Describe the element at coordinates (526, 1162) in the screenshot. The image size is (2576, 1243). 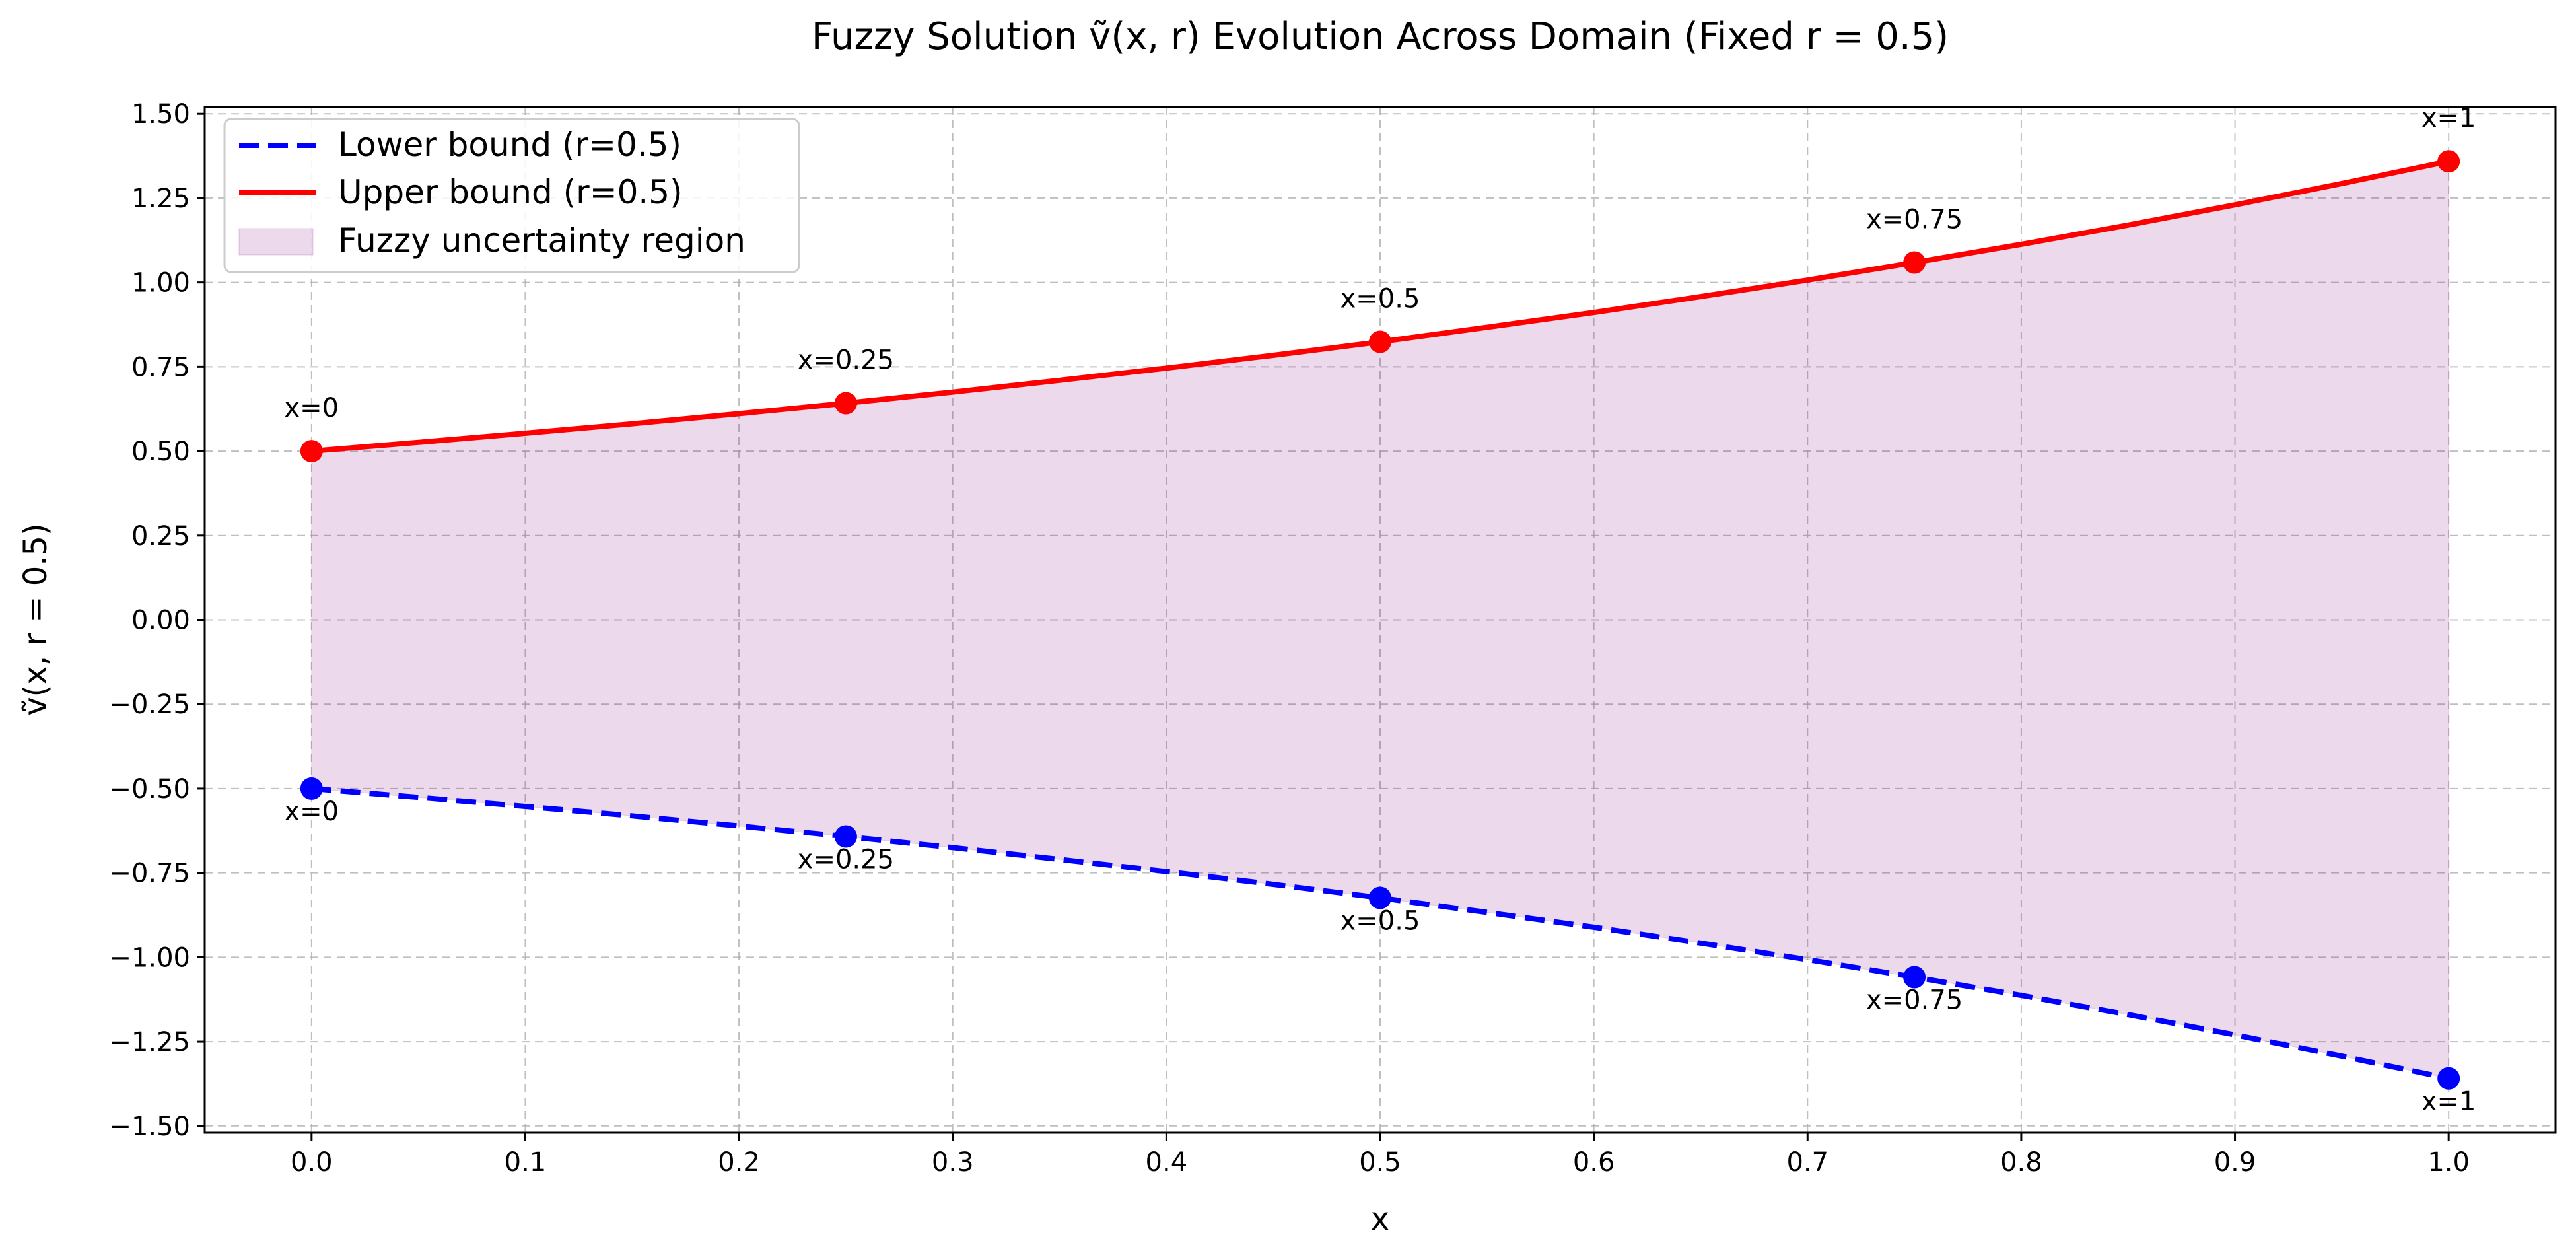
I see `x-tick-label: 0.1` at that location.